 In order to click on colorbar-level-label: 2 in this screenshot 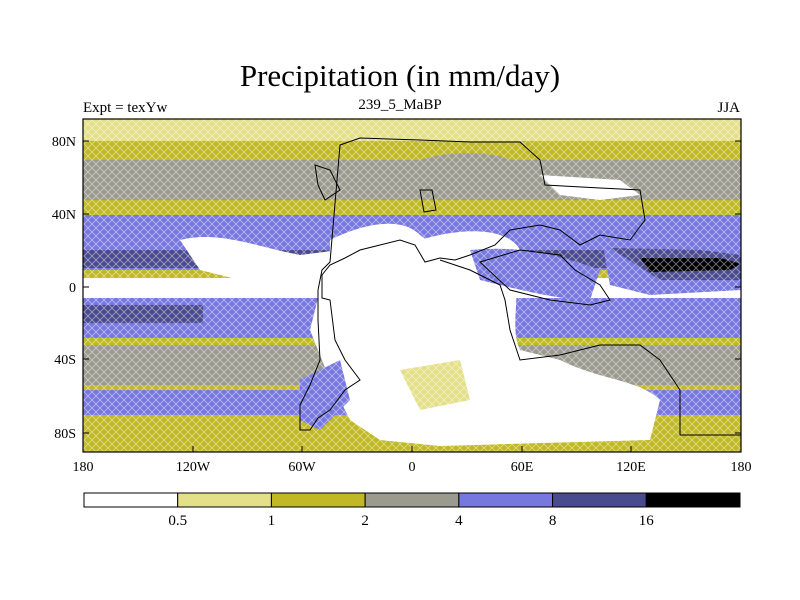, I will do `click(365, 521)`.